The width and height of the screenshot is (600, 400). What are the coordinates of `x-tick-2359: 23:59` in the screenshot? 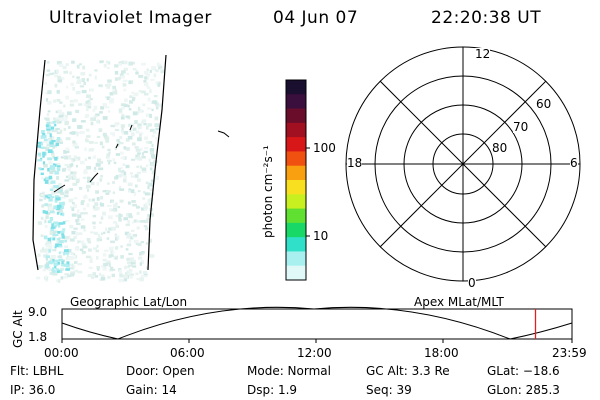 It's located at (569, 353).